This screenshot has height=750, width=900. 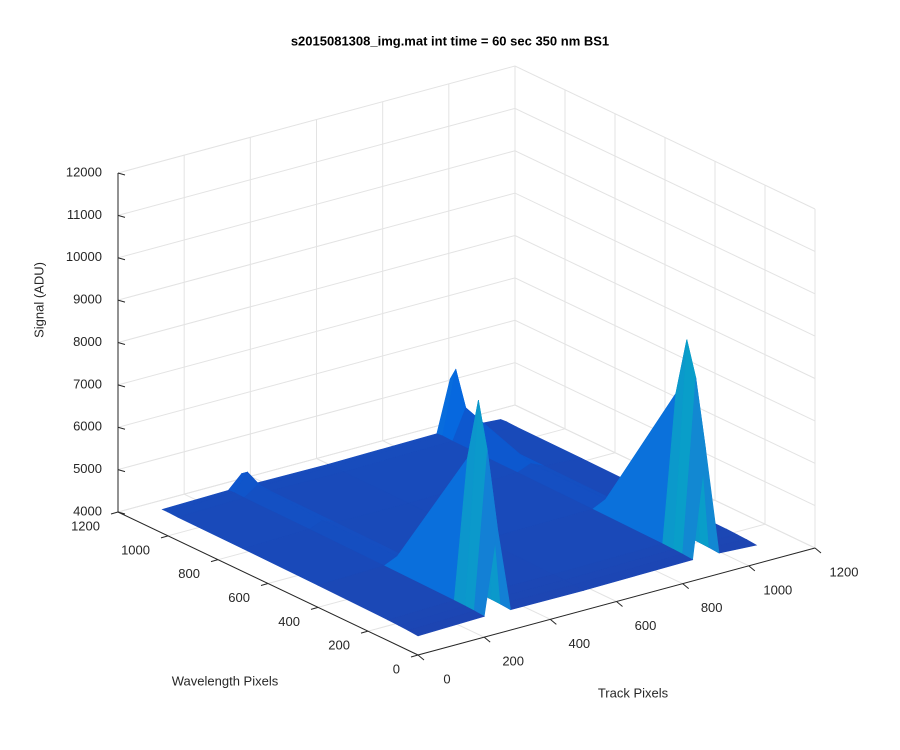 What do you see at coordinates (633, 692) in the screenshot?
I see `x-axis-label: Track Pixels` at bounding box center [633, 692].